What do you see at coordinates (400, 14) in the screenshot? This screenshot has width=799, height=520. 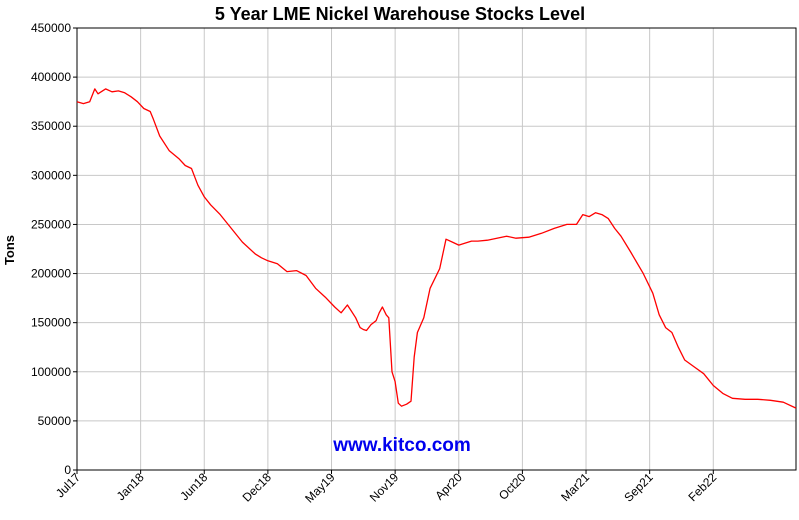 I see `chart-title: 5 Year LME Nickel Warehouse Stocks Level` at bounding box center [400, 14].